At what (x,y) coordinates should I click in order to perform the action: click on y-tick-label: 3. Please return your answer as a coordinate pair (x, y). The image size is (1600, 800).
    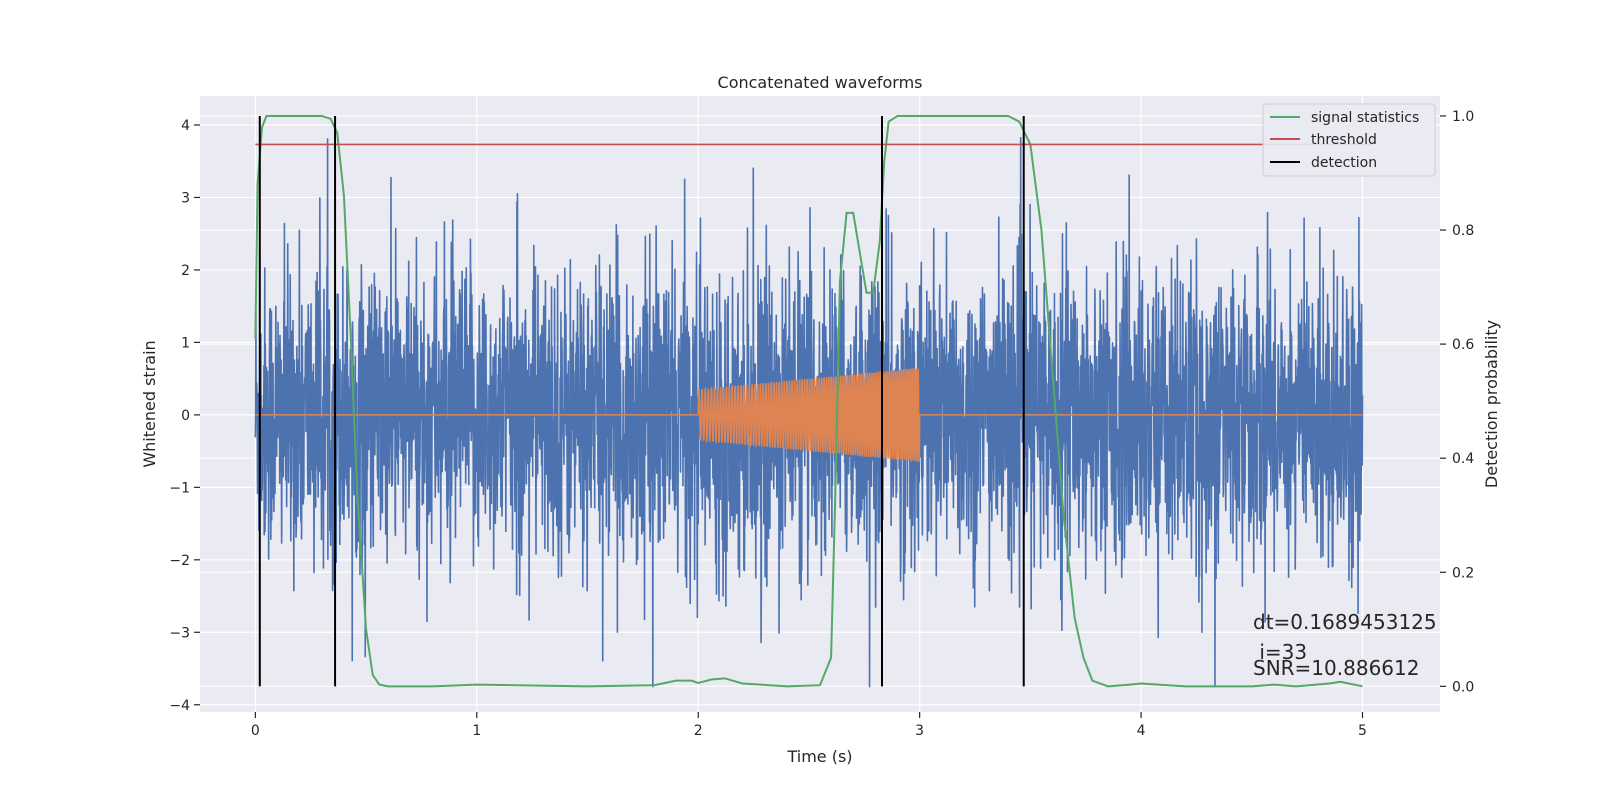
    Looking at the image, I should click on (185, 198).